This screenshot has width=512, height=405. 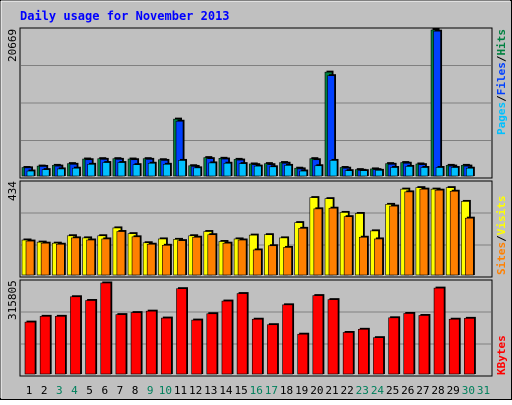 What do you see at coordinates (75, 256) in the screenshot?
I see `bar-sites-day-4-face` at bounding box center [75, 256].